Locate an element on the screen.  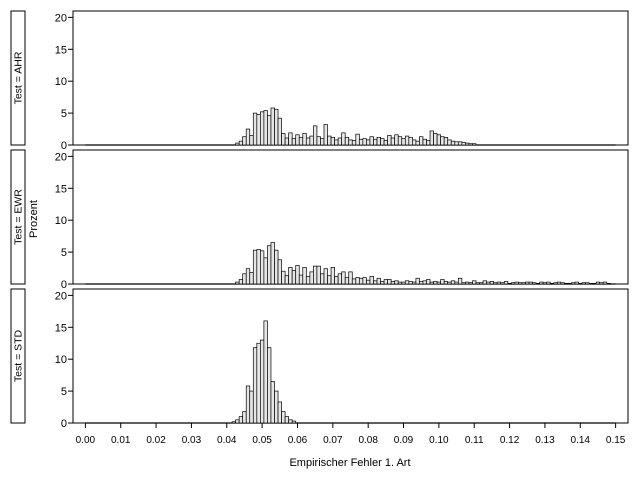
panel-label: Test = EWR is located at coordinates (19, 217).